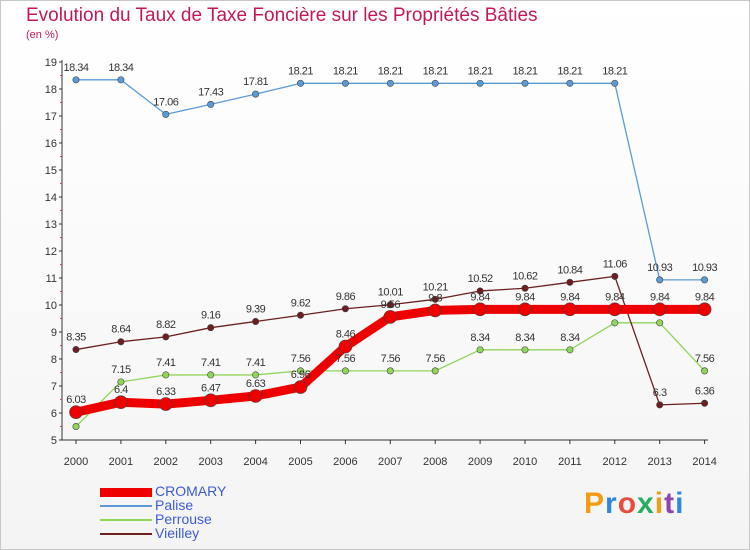 The width and height of the screenshot is (750, 550). Describe the element at coordinates (51, 198) in the screenshot. I see `y-tick-label: 14` at that location.